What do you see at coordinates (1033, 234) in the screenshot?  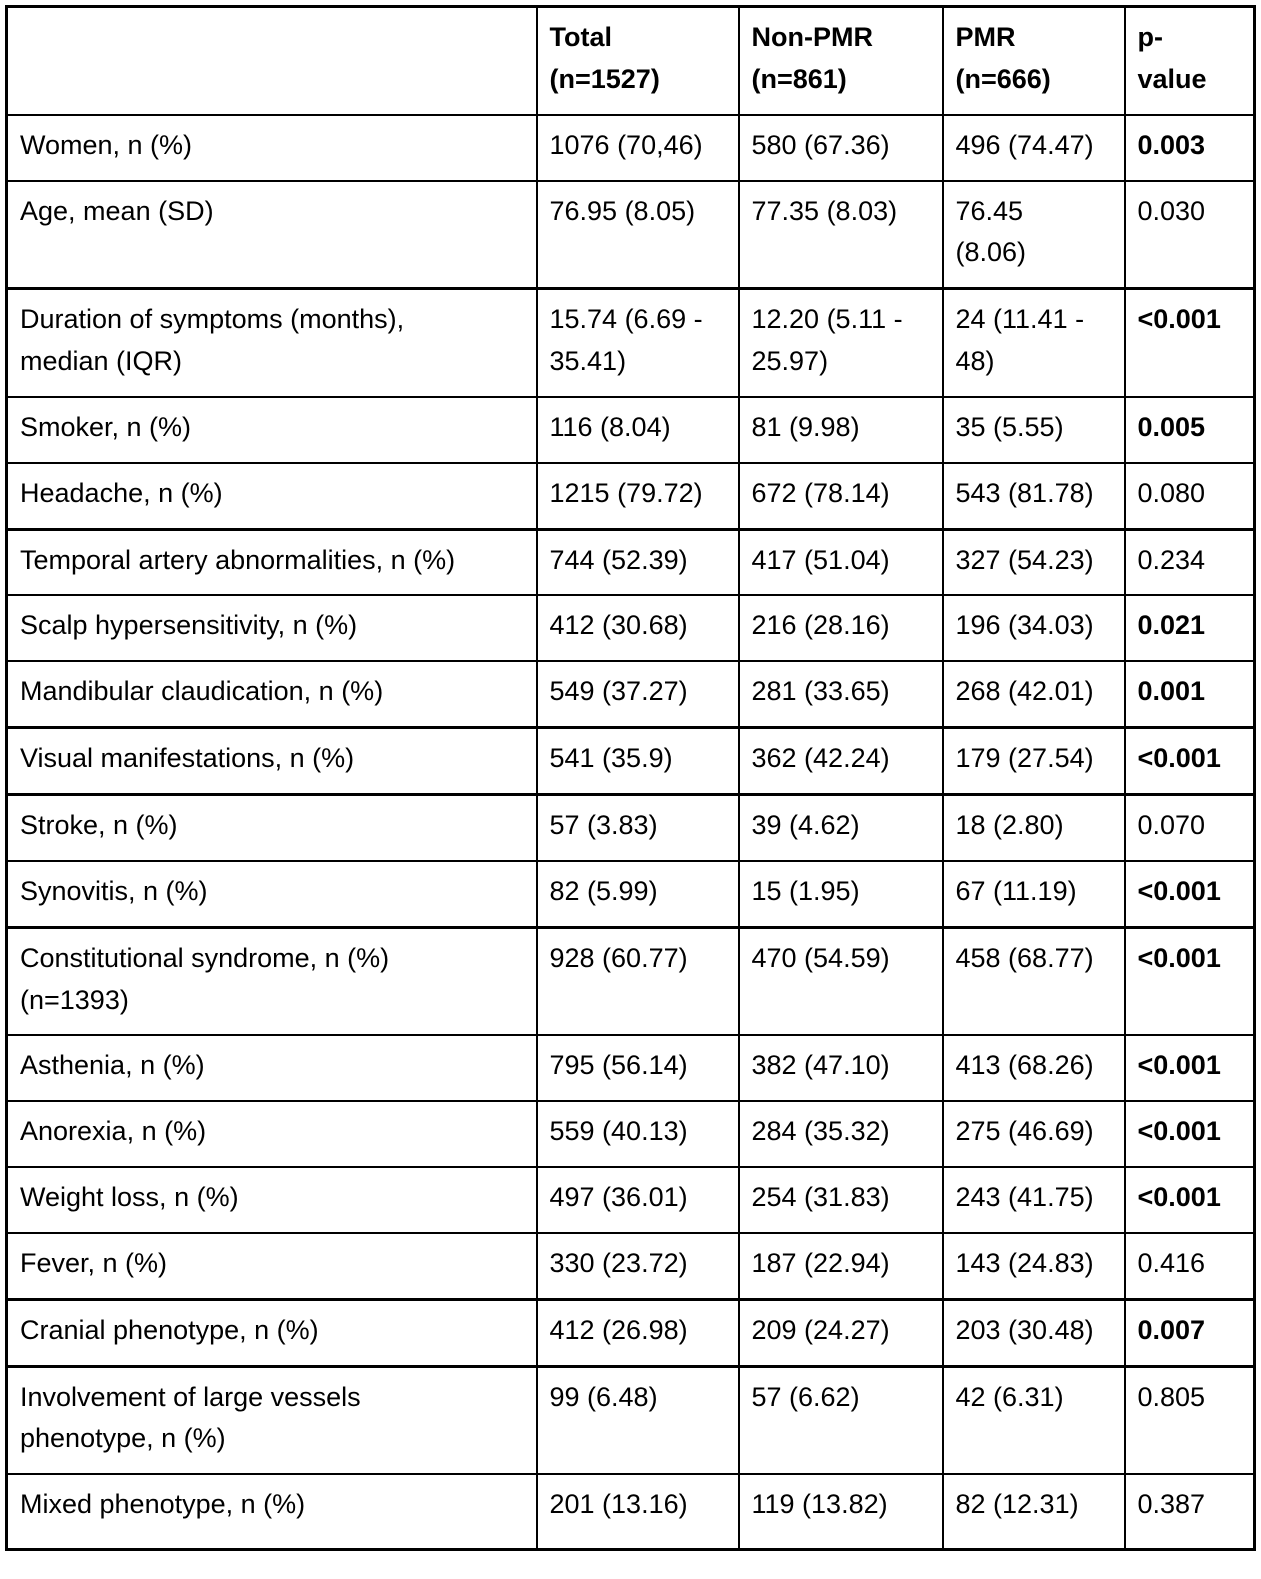 I see `pmr-cell: 76.45 (8.06)` at bounding box center [1033, 234].